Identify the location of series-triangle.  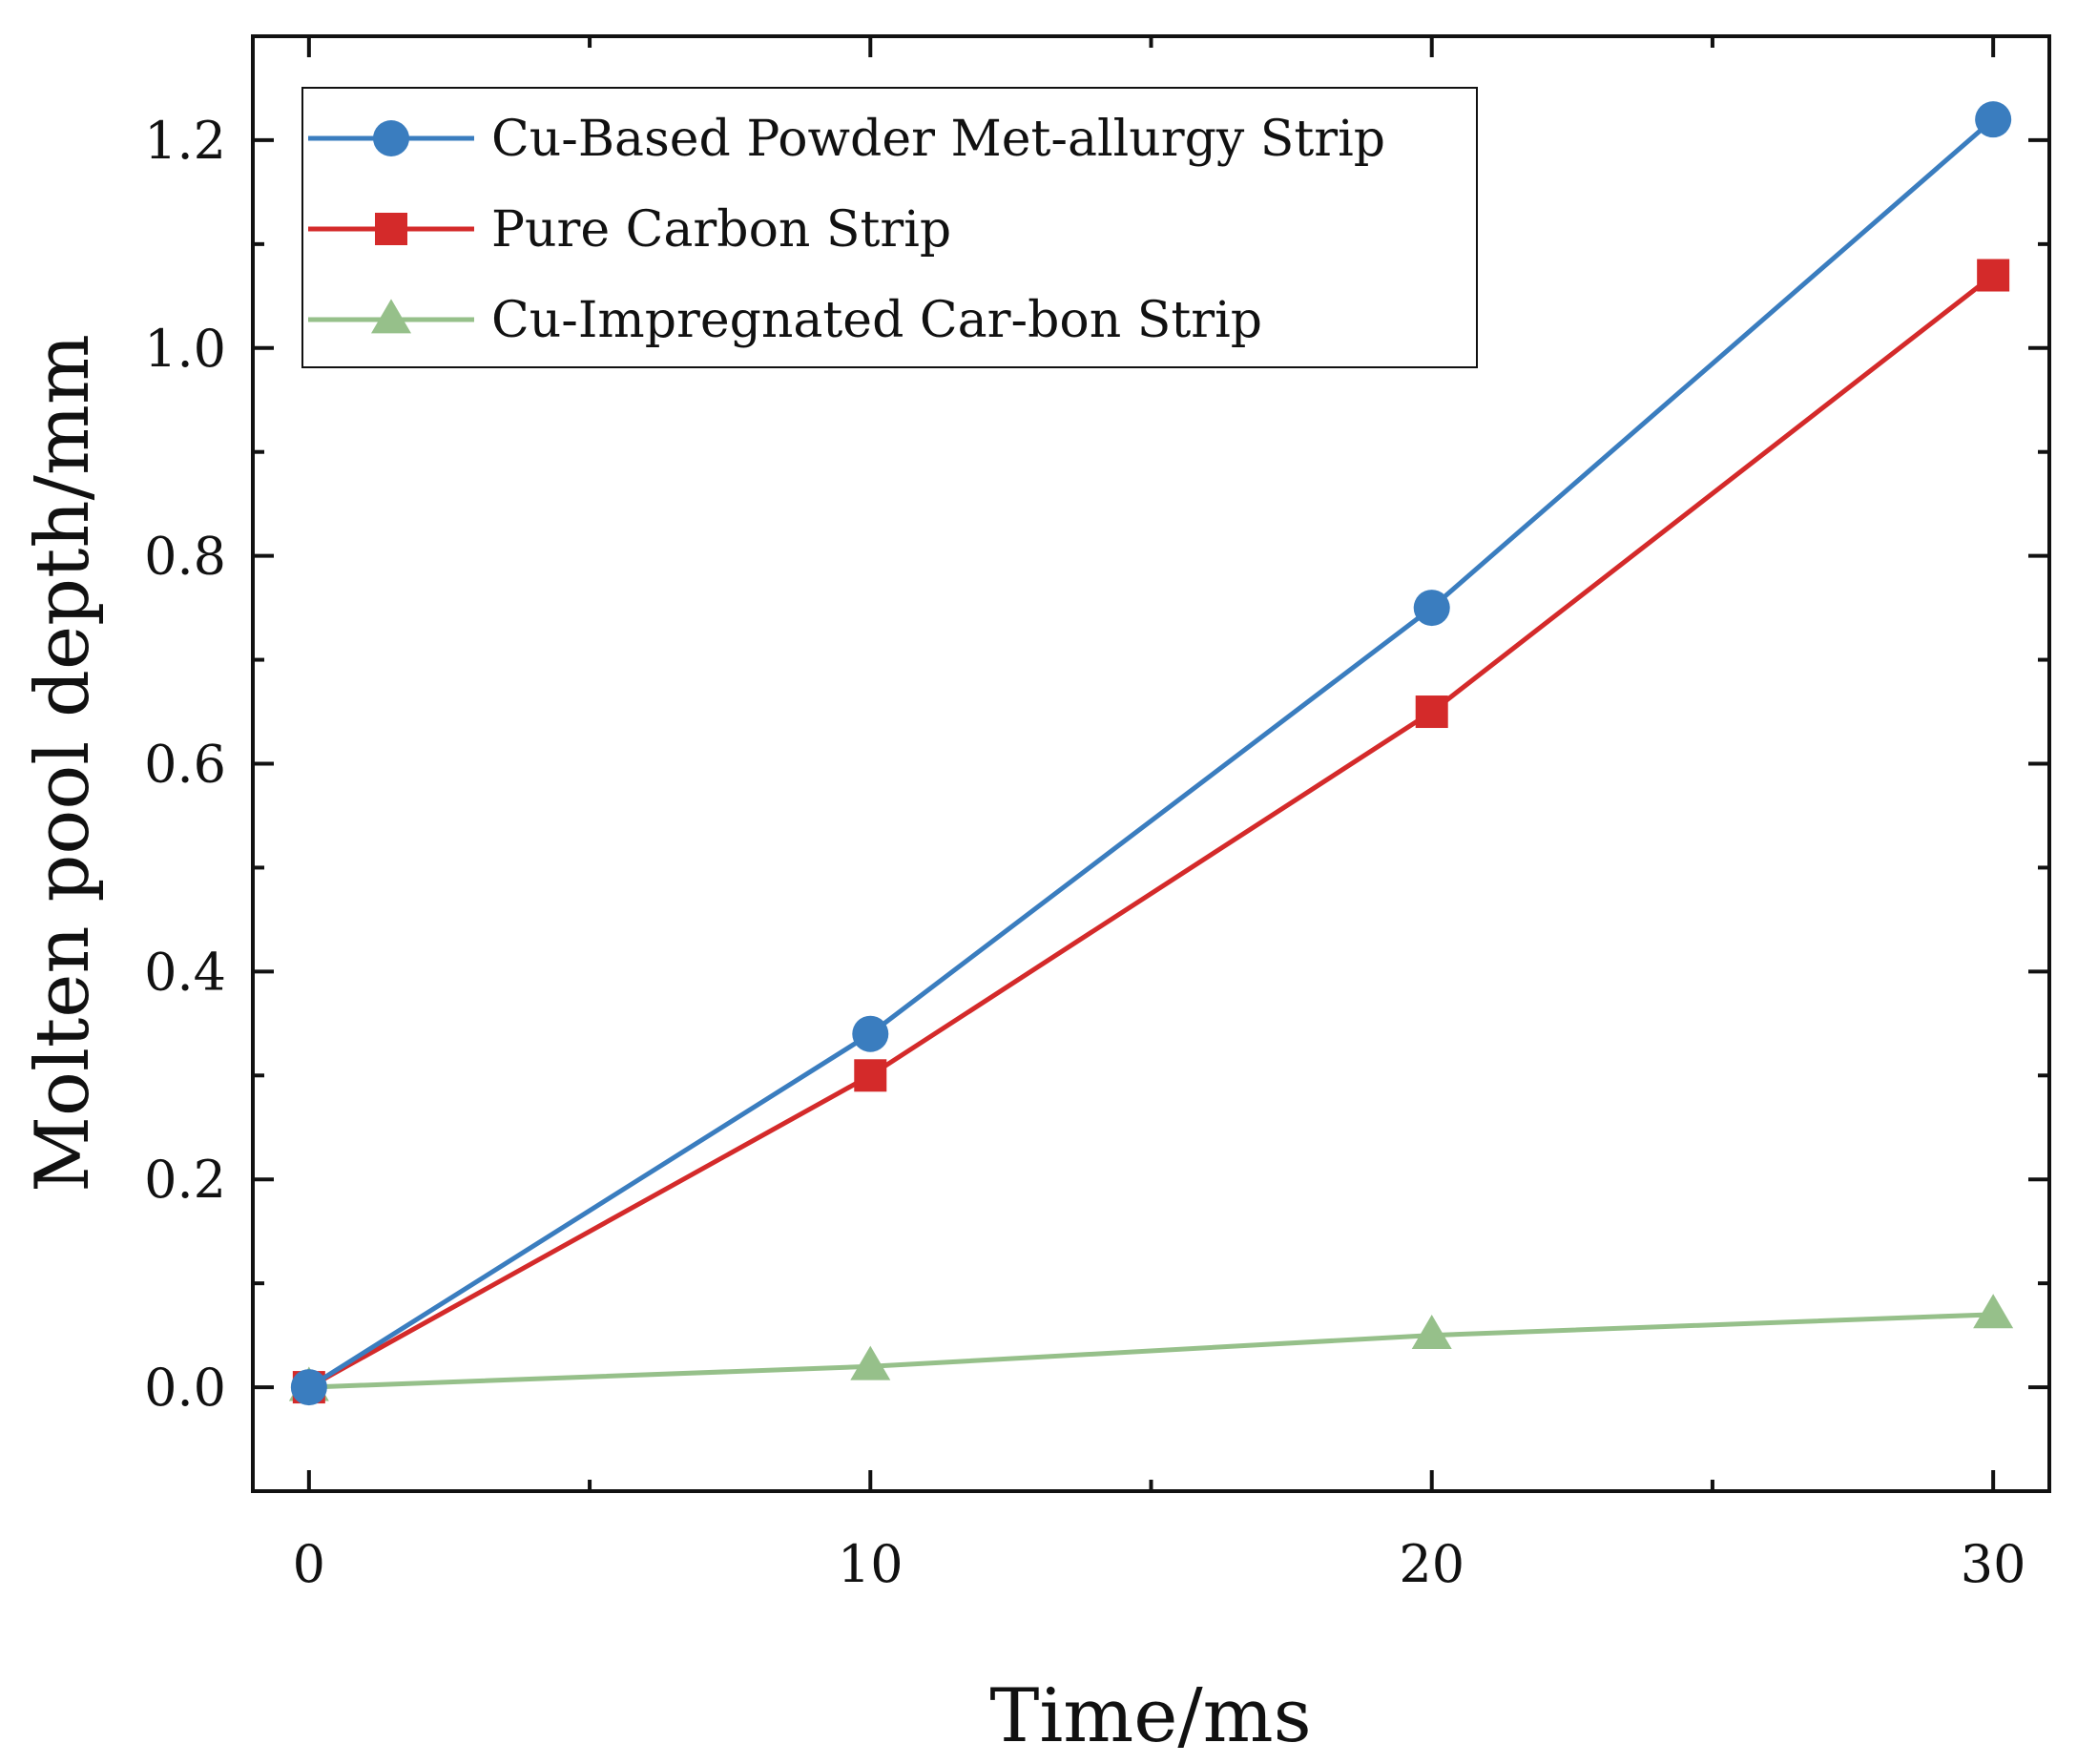
(1151, 1347).